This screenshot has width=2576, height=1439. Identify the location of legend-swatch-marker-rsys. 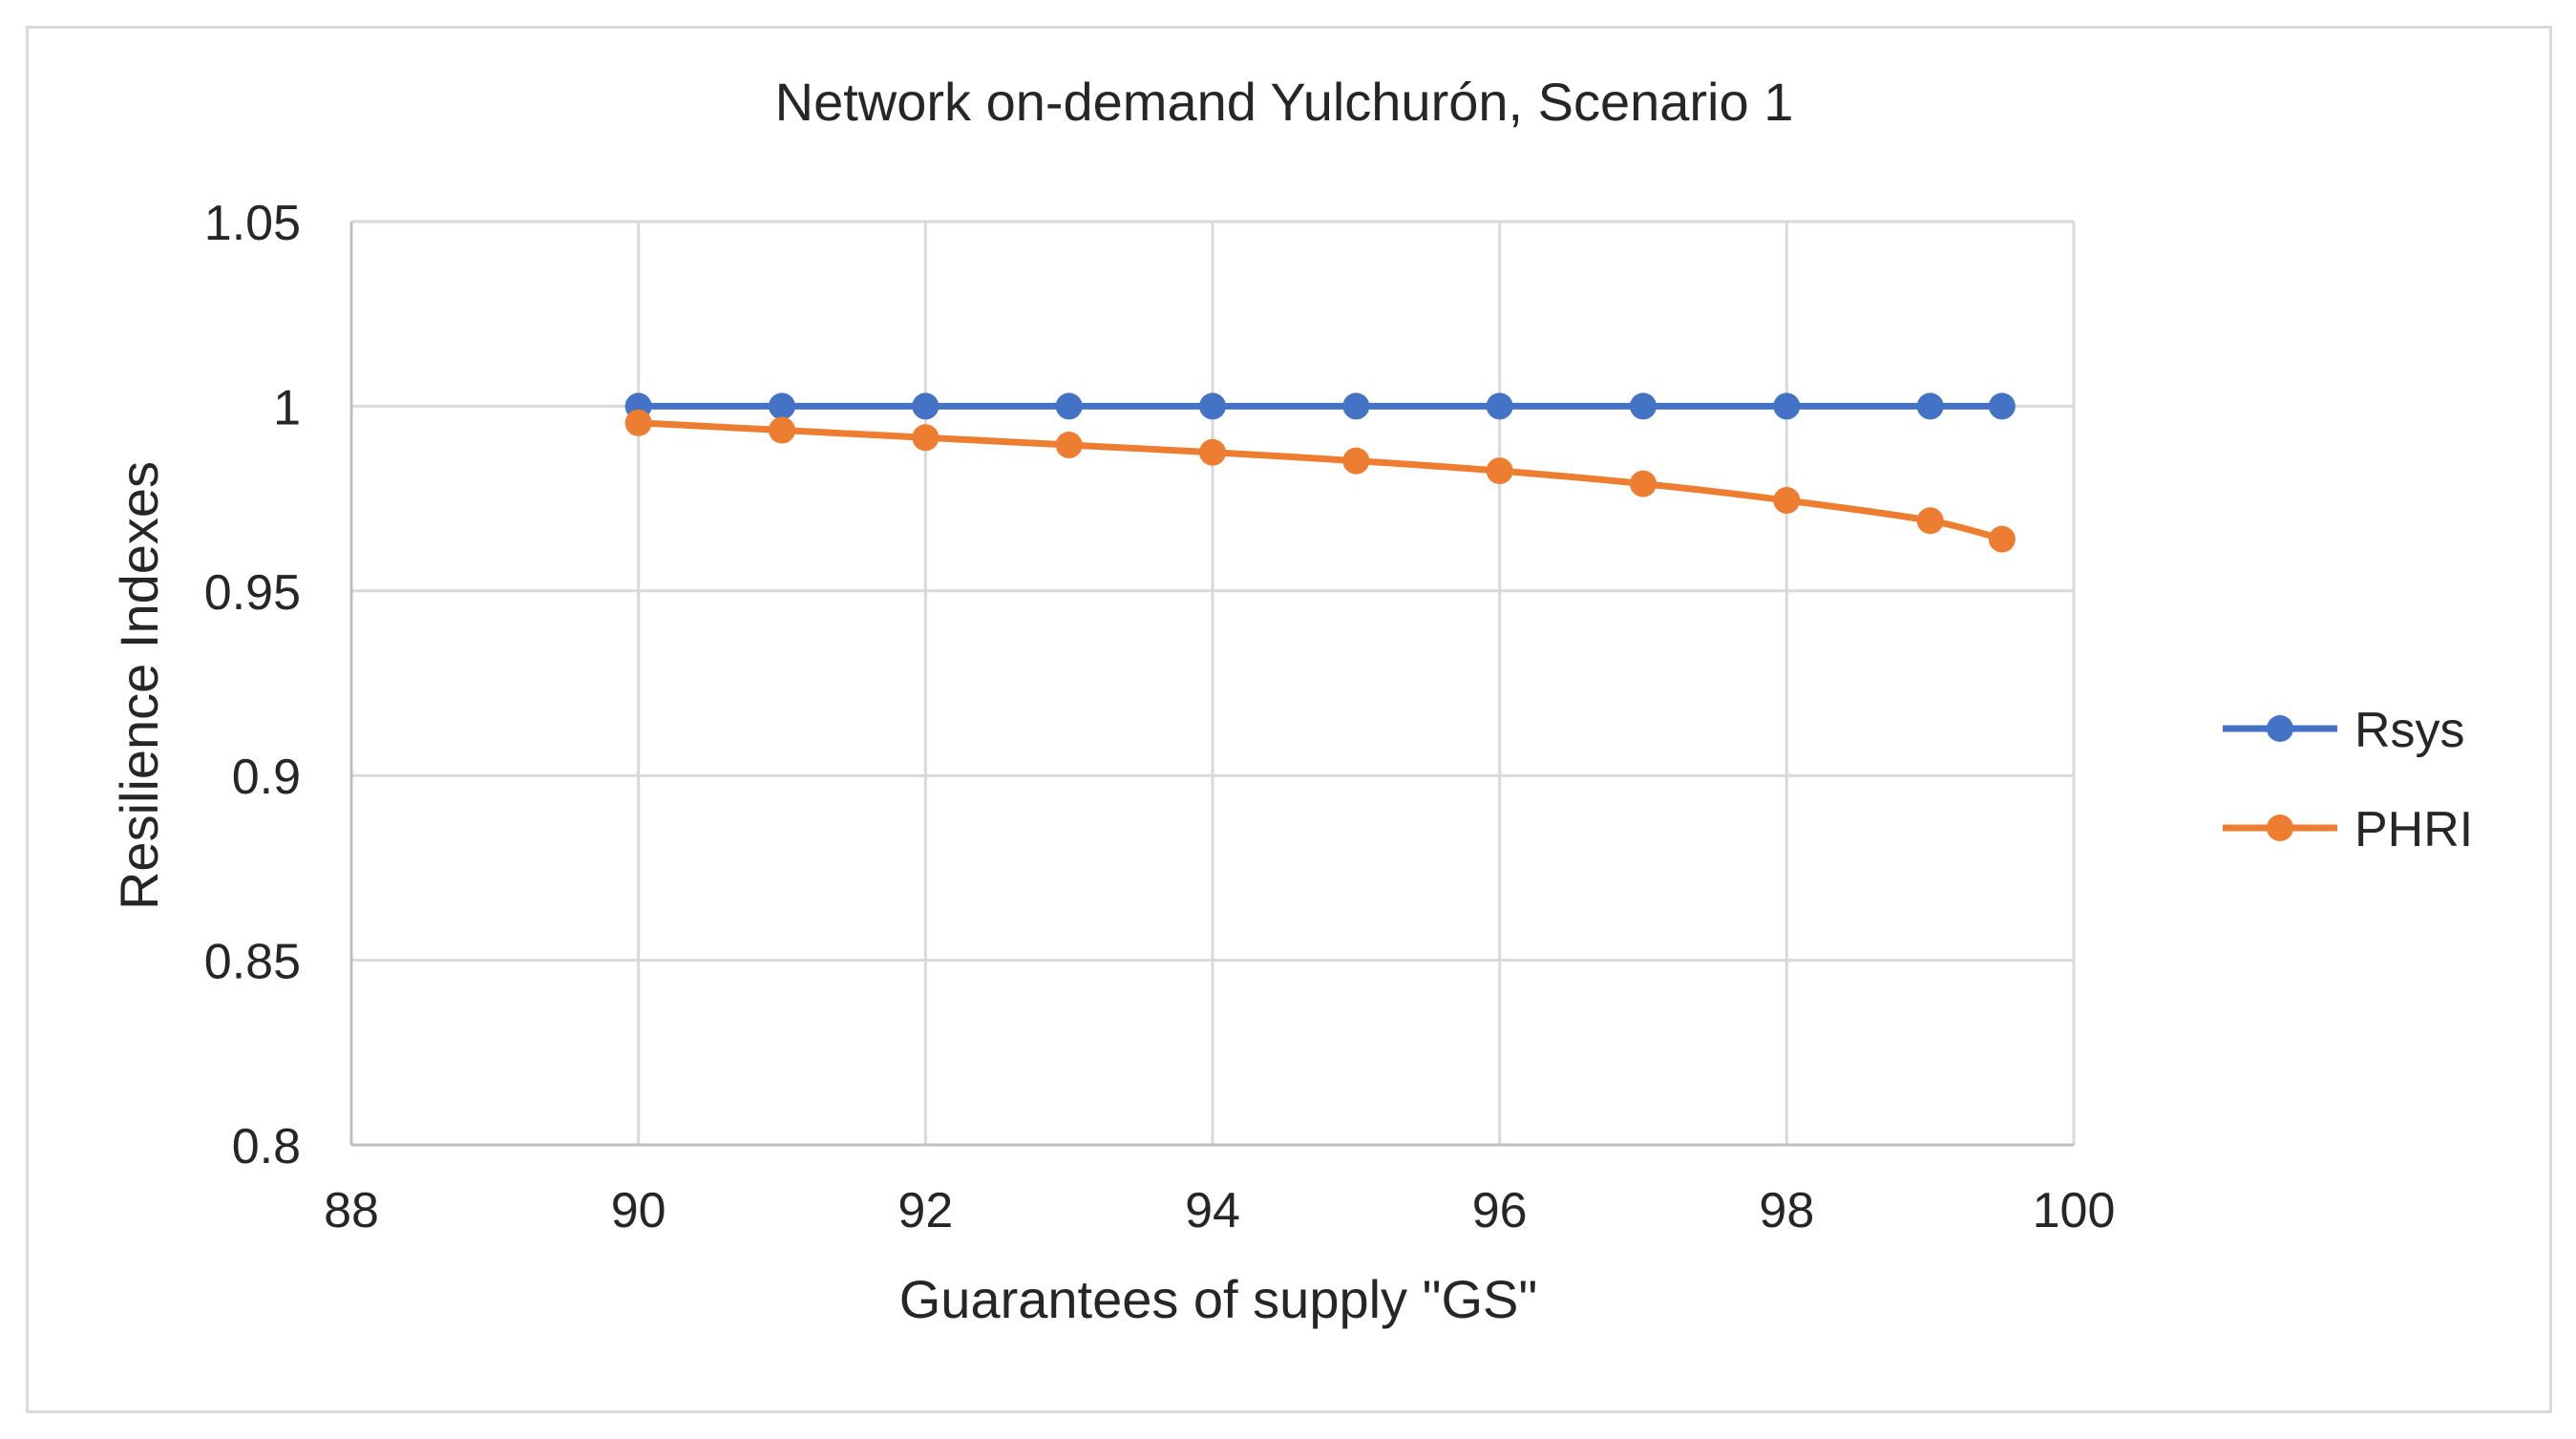
(2280, 729).